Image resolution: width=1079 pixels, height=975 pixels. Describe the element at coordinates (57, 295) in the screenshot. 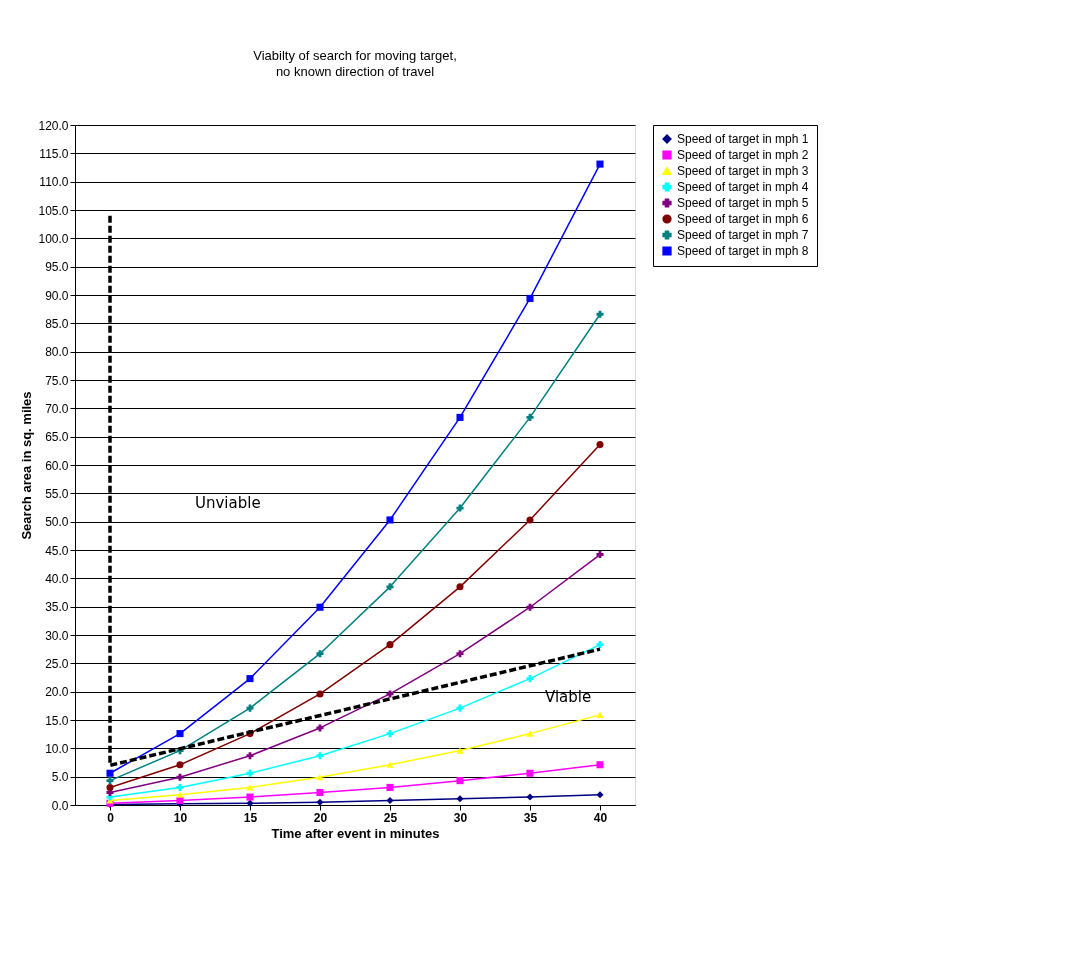

I see `y-tick-label: 90.0` at that location.